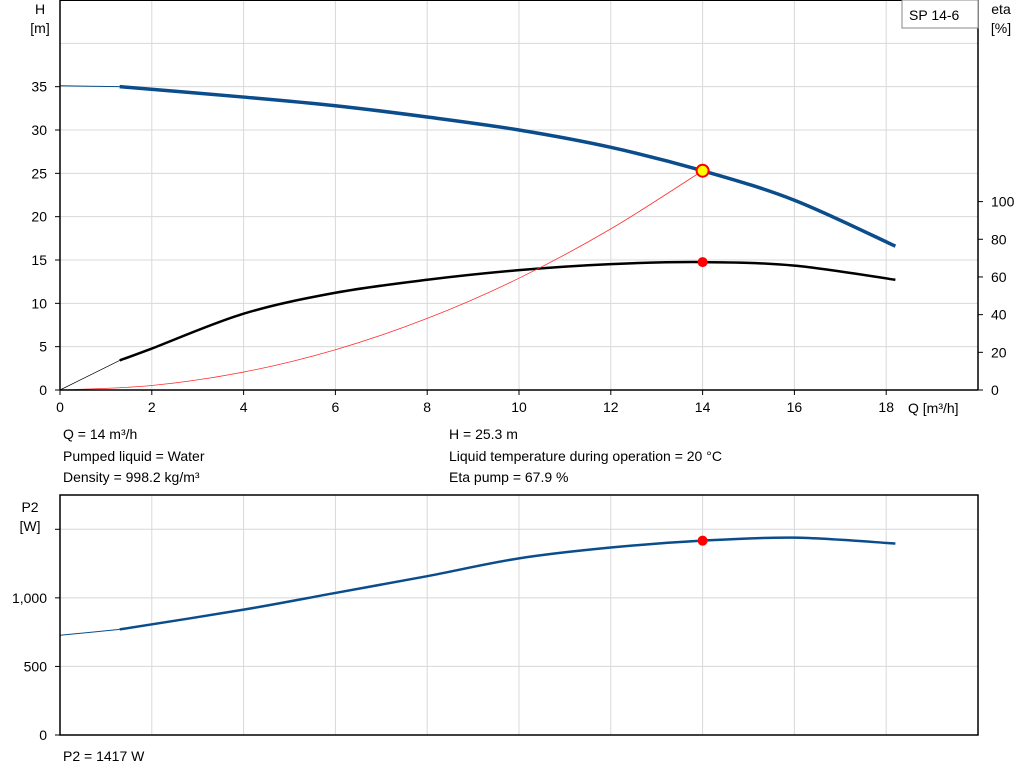 The width and height of the screenshot is (1024, 781). Describe the element at coordinates (999, 315) in the screenshot. I see `y-right-tick-label: 40` at that location.